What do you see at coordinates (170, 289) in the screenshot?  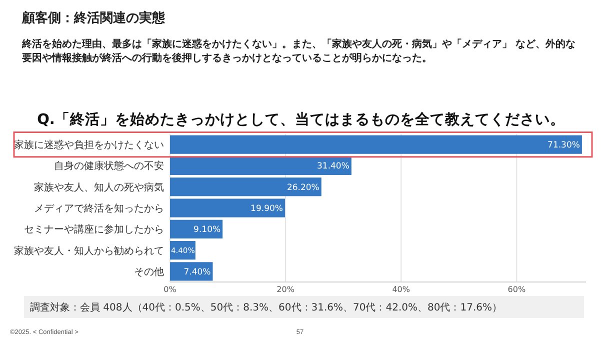 I see `x-tick-label: 0%` at bounding box center [170, 289].